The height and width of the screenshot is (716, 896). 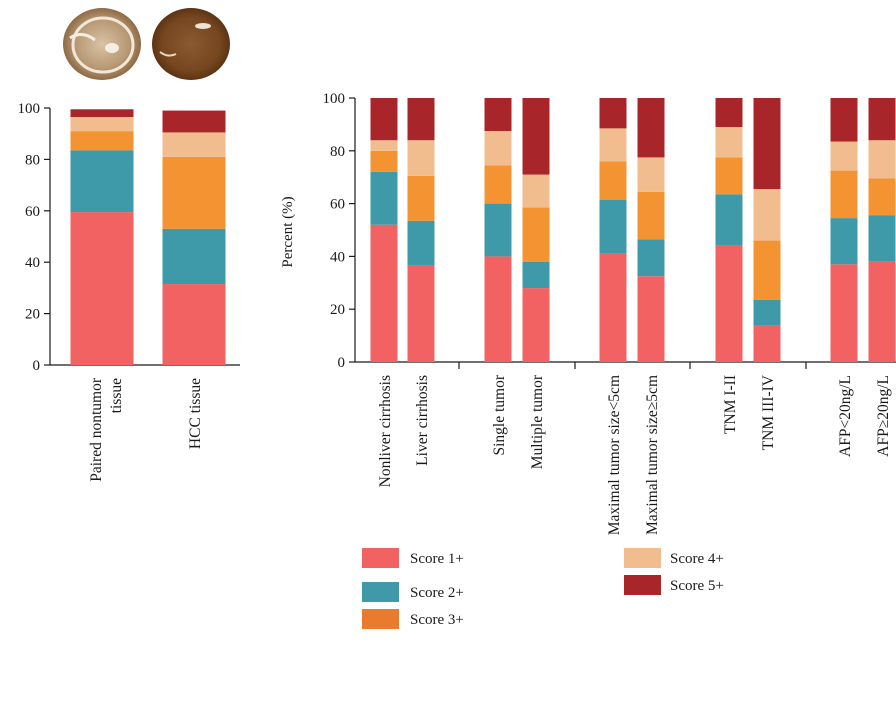 I want to click on bar-nonliver-cirrhosis-score1, so click(x=384, y=293).